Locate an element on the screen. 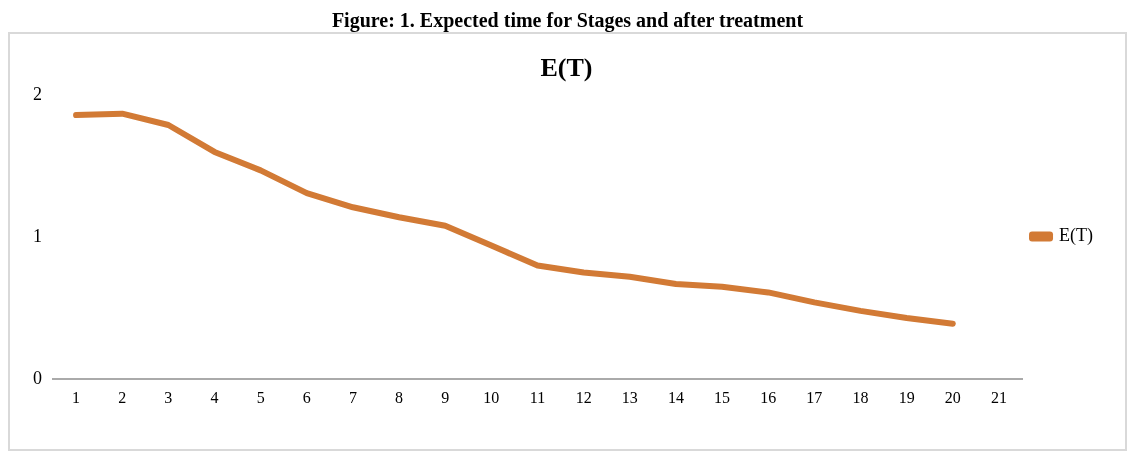  x-tick-label: 7 is located at coordinates (352, 398).